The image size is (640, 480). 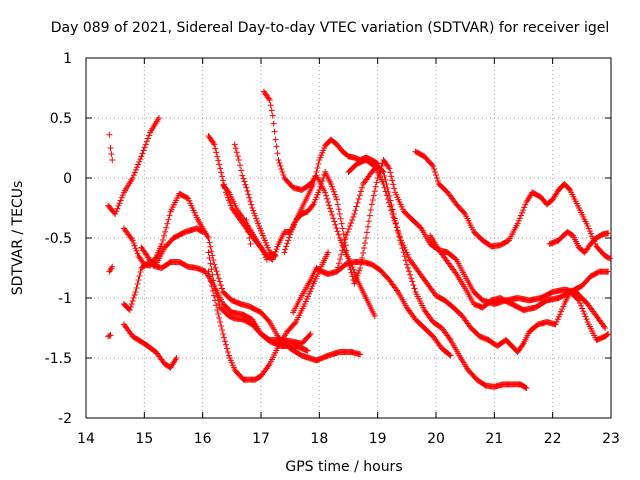 I want to click on y-tick-label: -1, so click(x=65, y=299).